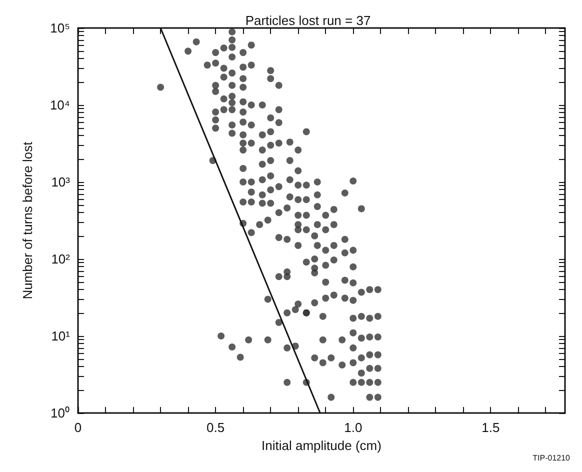  Describe the element at coordinates (61, 182) in the screenshot. I see `y-tick-label: 10³` at that location.